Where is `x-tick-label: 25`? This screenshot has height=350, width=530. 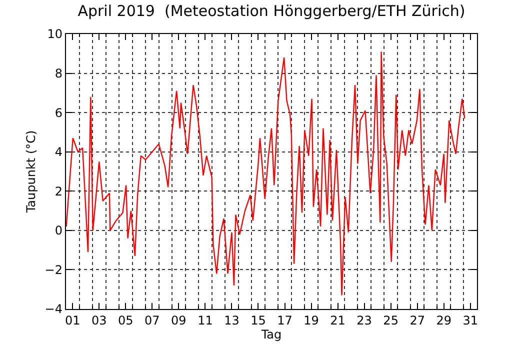 x-tick-label: 25 is located at coordinates (390, 321).